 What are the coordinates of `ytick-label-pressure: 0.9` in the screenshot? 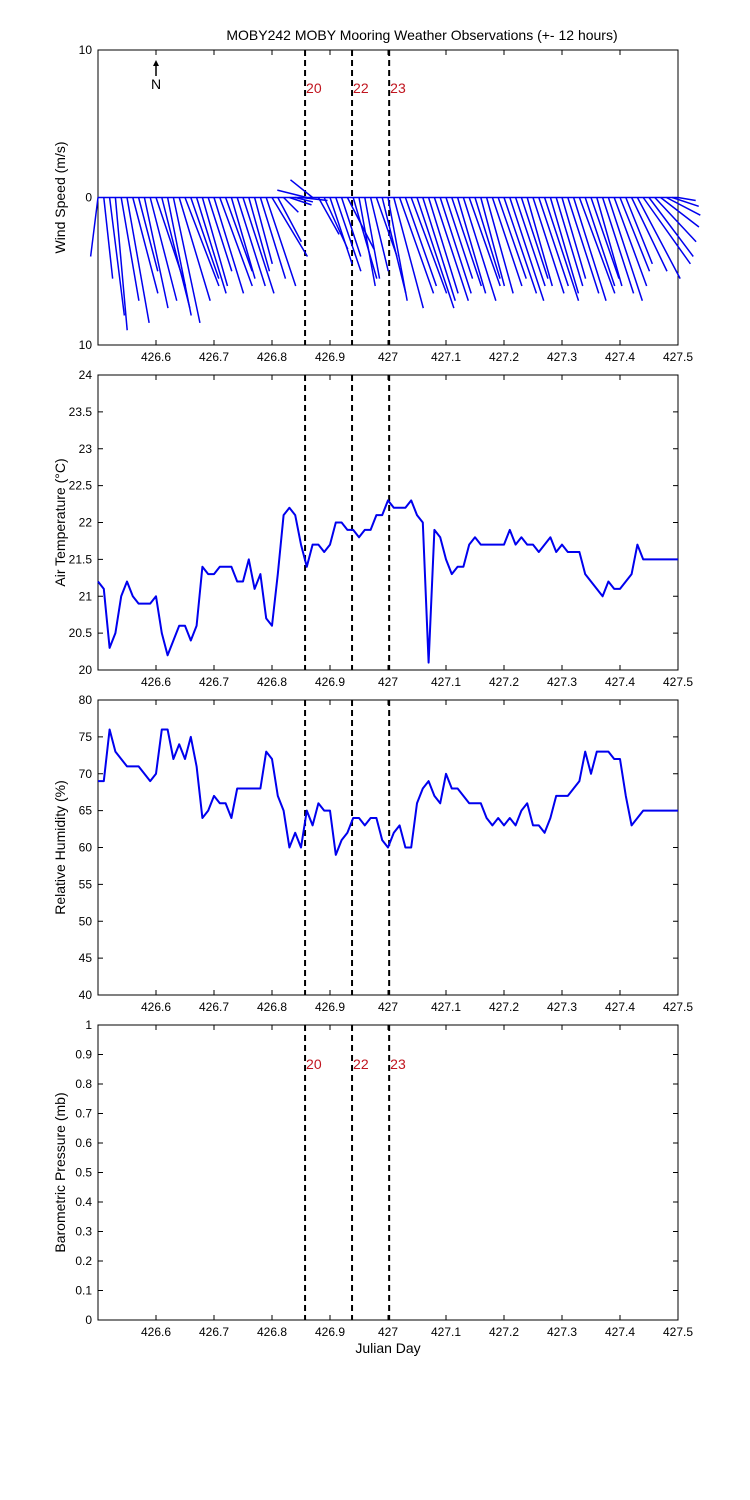 It's located at (83, 1055).